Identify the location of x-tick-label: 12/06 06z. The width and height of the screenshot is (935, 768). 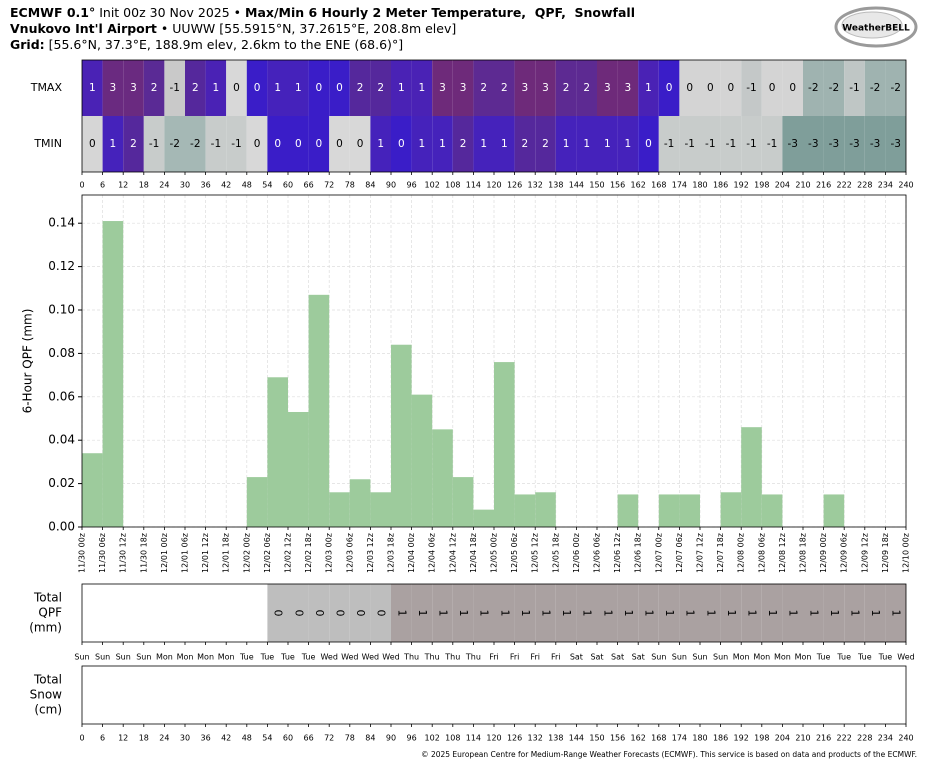
(597, 553).